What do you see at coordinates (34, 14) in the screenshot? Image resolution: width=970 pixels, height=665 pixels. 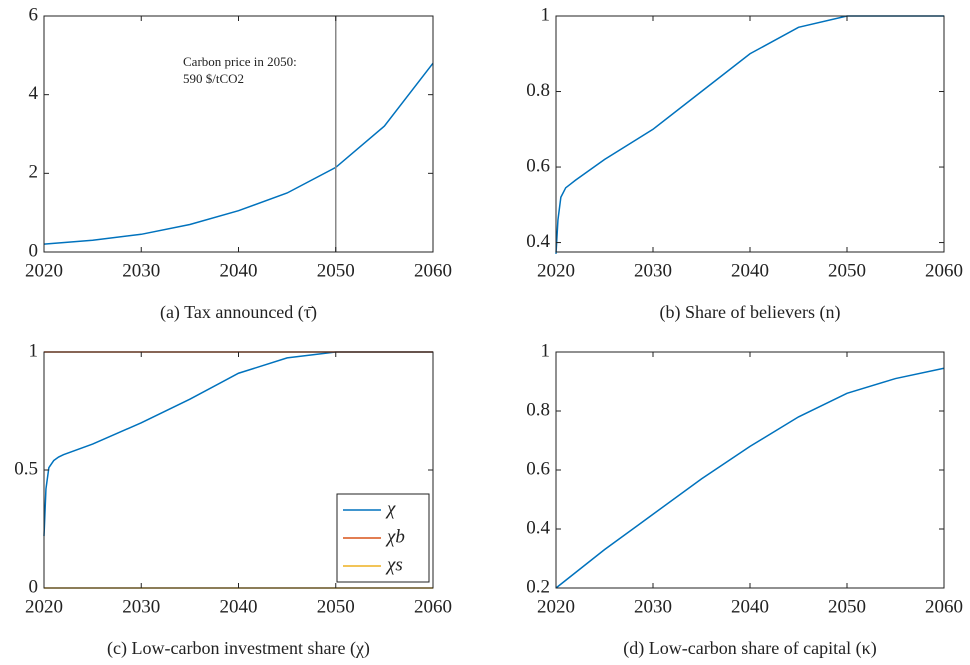 I see `y-tick-label: 6` at bounding box center [34, 14].